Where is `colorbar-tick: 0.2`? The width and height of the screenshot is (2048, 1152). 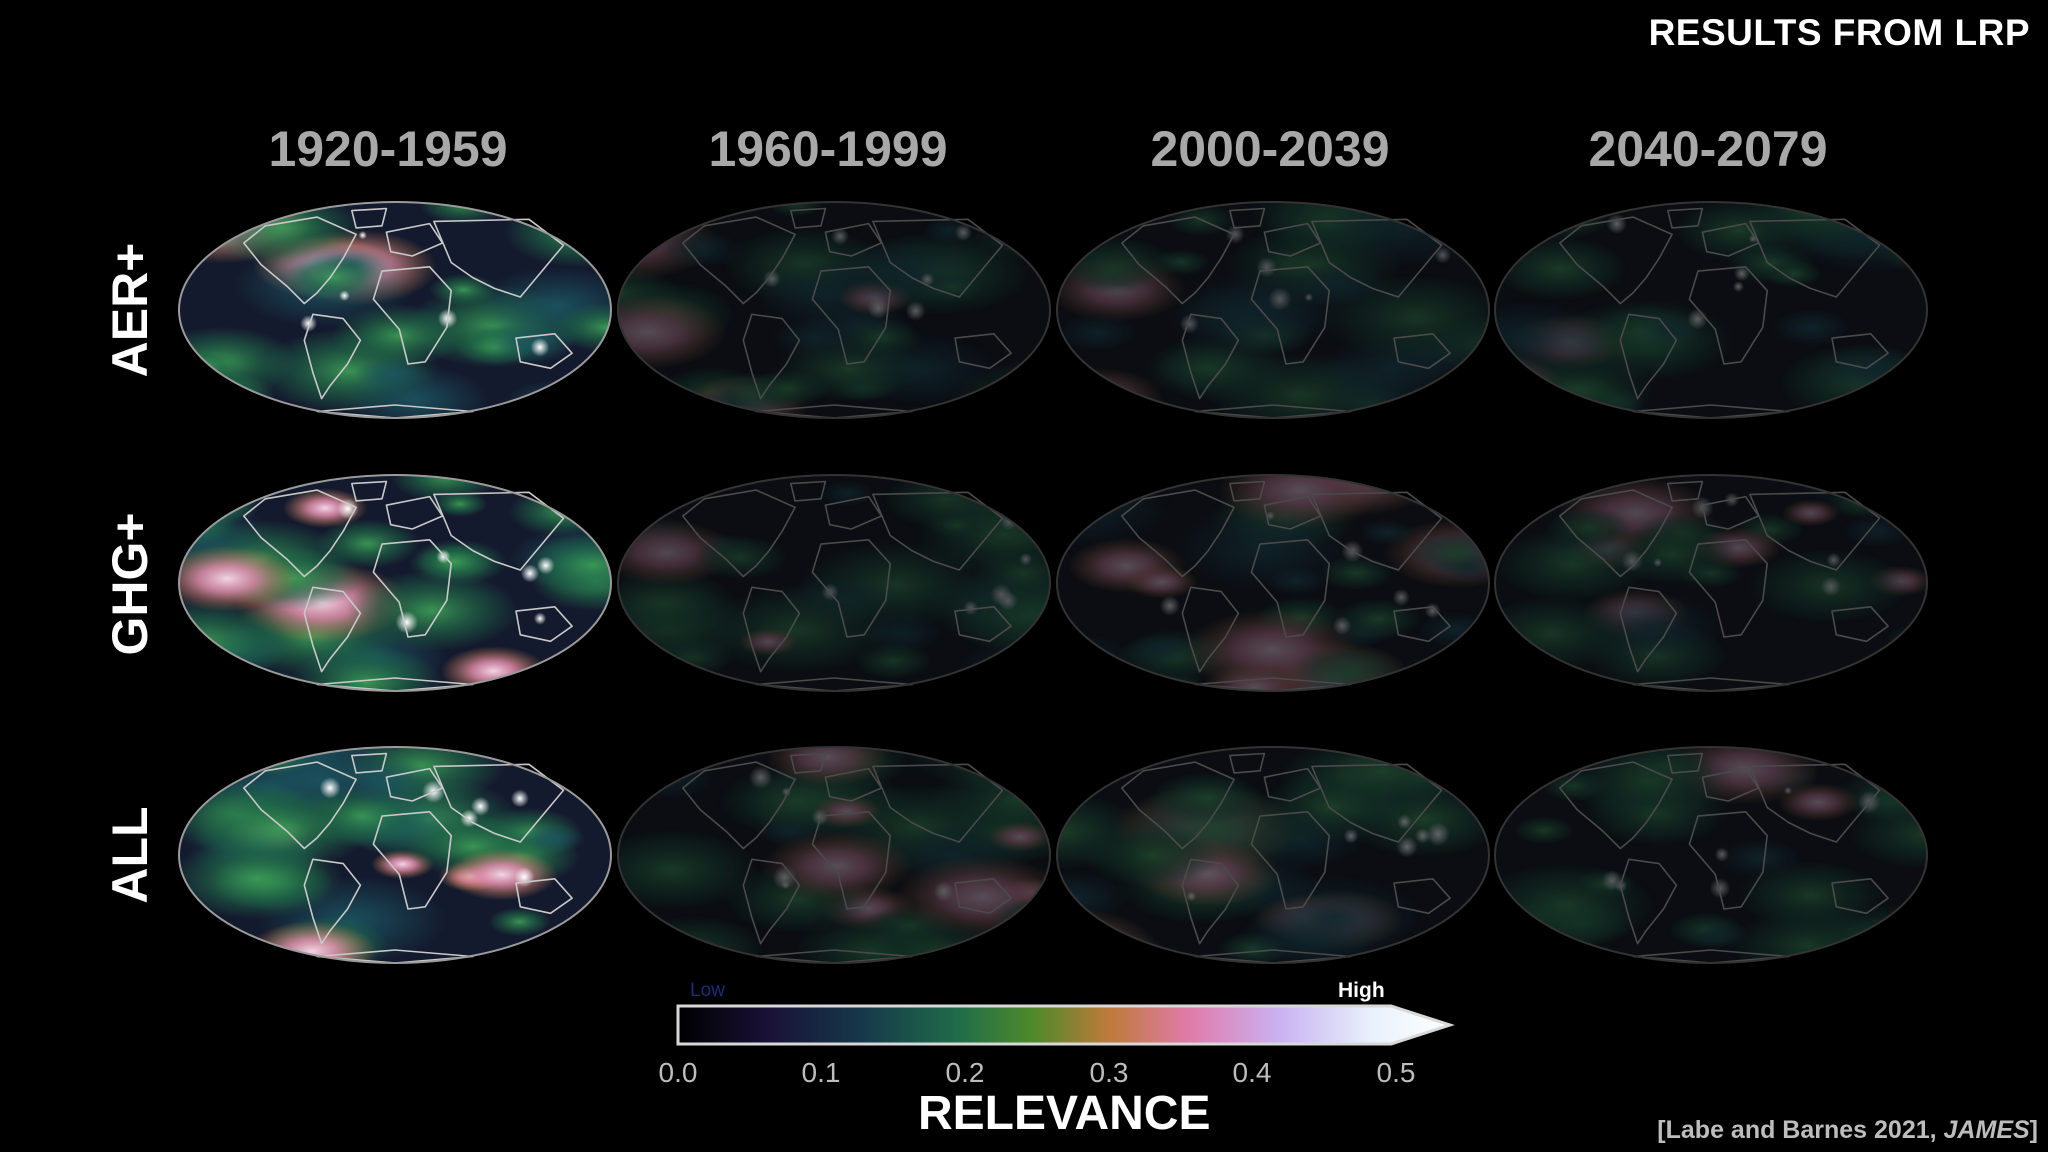 colorbar-tick: 0.2 is located at coordinates (965, 1072).